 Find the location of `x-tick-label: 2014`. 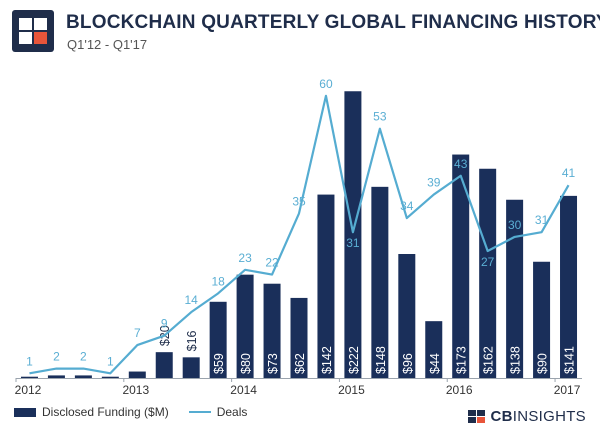

x-tick-label: 2014 is located at coordinates (243, 390).